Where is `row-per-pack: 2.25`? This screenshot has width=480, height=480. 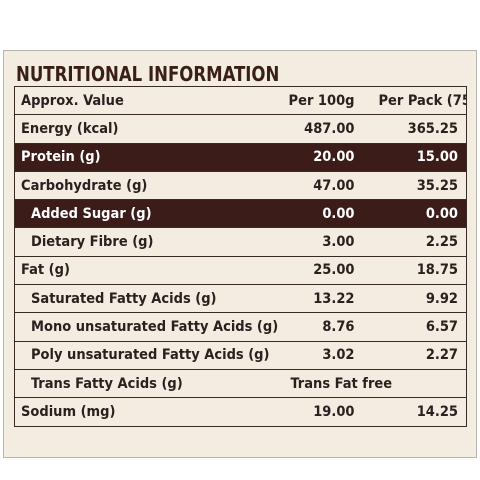
row-per-pack: 2.25 is located at coordinates (419, 242).